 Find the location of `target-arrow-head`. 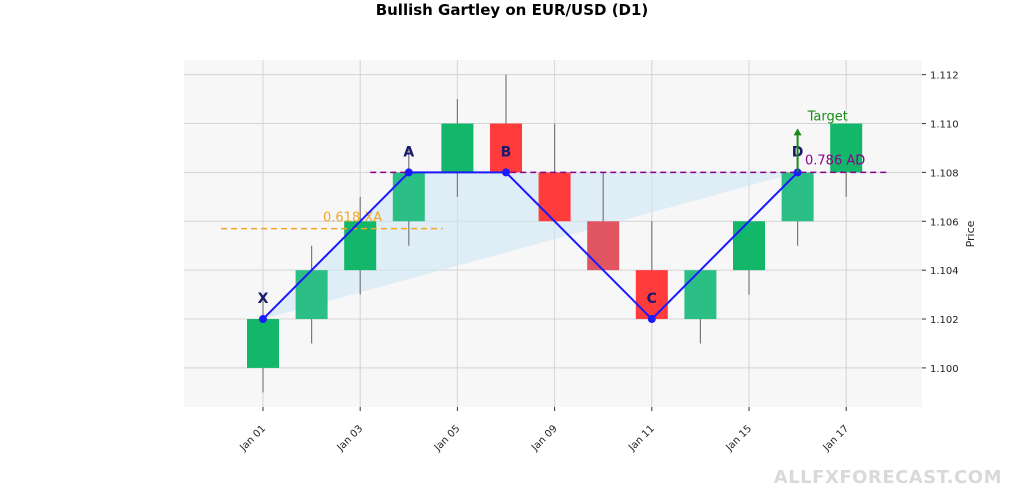

target-arrow-head is located at coordinates (797, 132).